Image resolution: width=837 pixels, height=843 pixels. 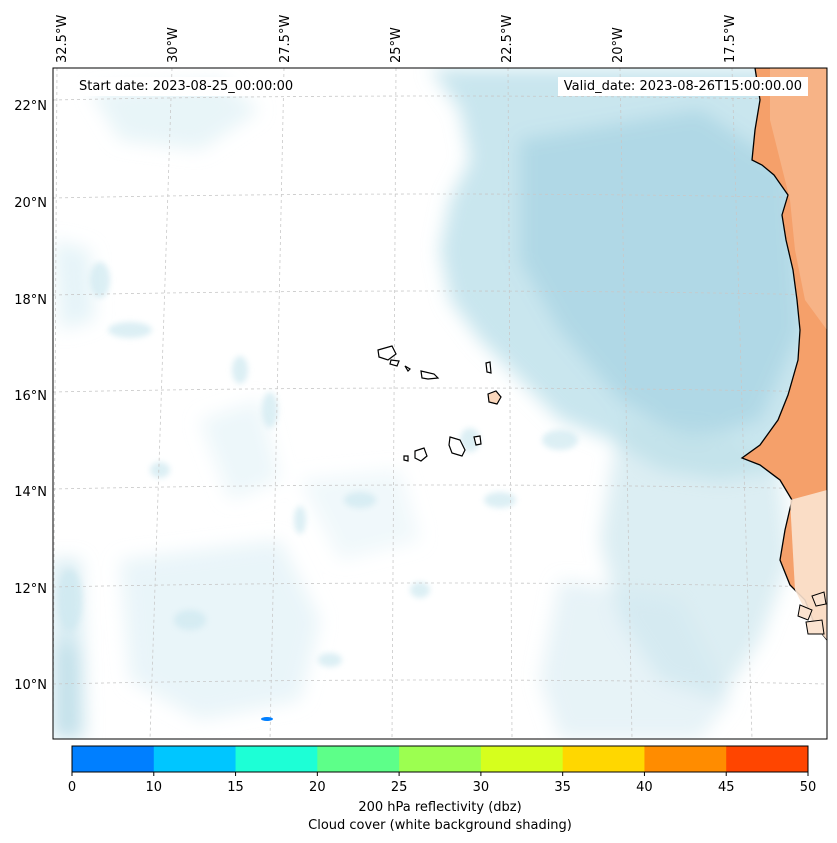 What do you see at coordinates (440, 807) in the screenshot?
I see `colorbar-label: 200 hPa reflectivity (dbz)` at bounding box center [440, 807].